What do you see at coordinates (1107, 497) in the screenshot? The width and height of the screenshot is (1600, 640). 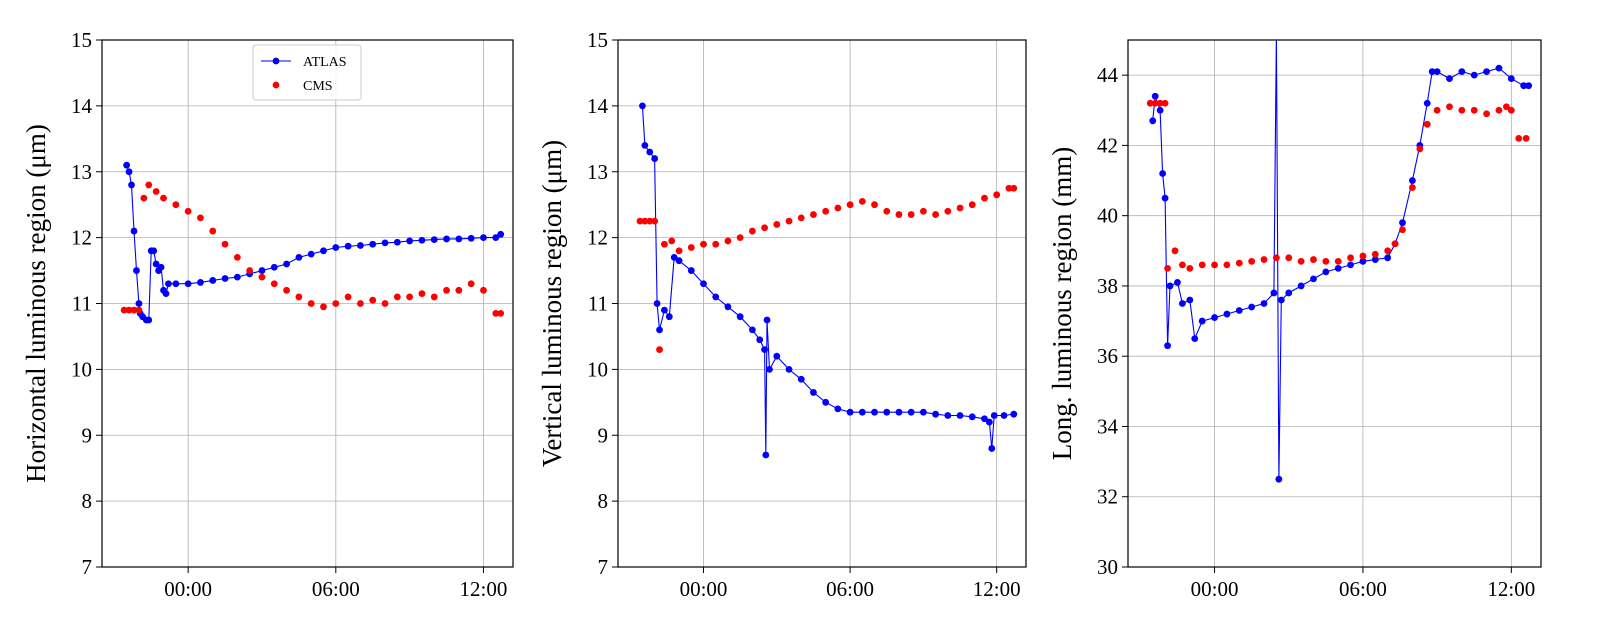 I see `y-tick-label: 32` at bounding box center [1107, 497].